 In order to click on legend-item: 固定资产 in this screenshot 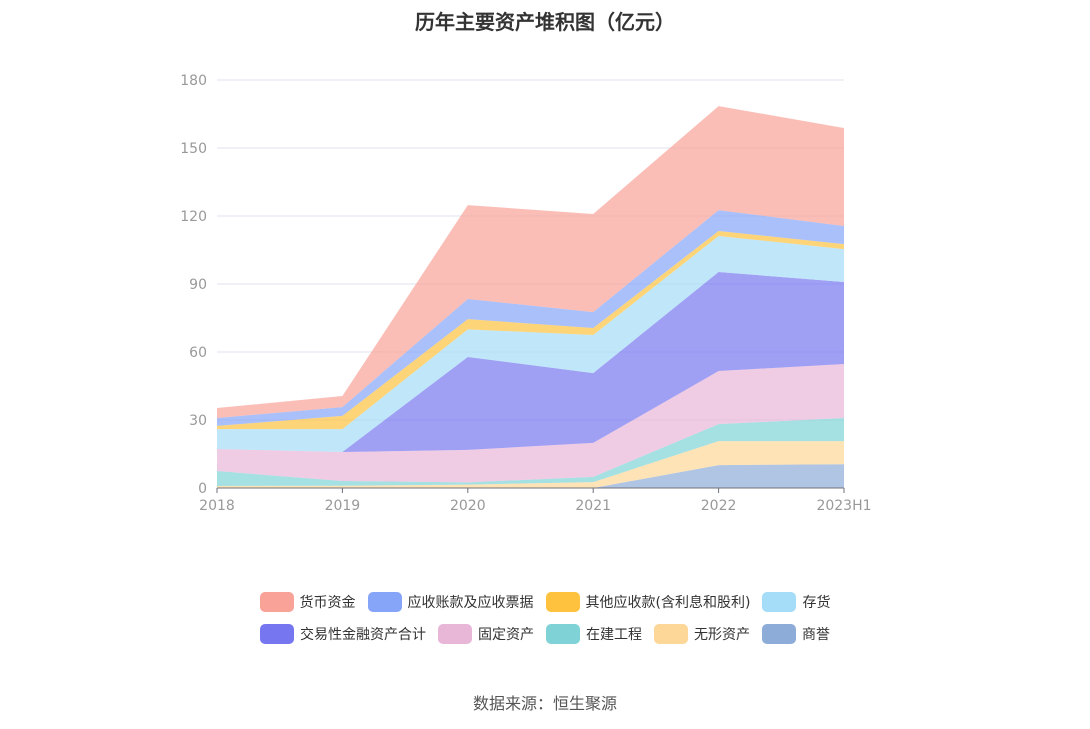, I will do `click(486, 634)`.